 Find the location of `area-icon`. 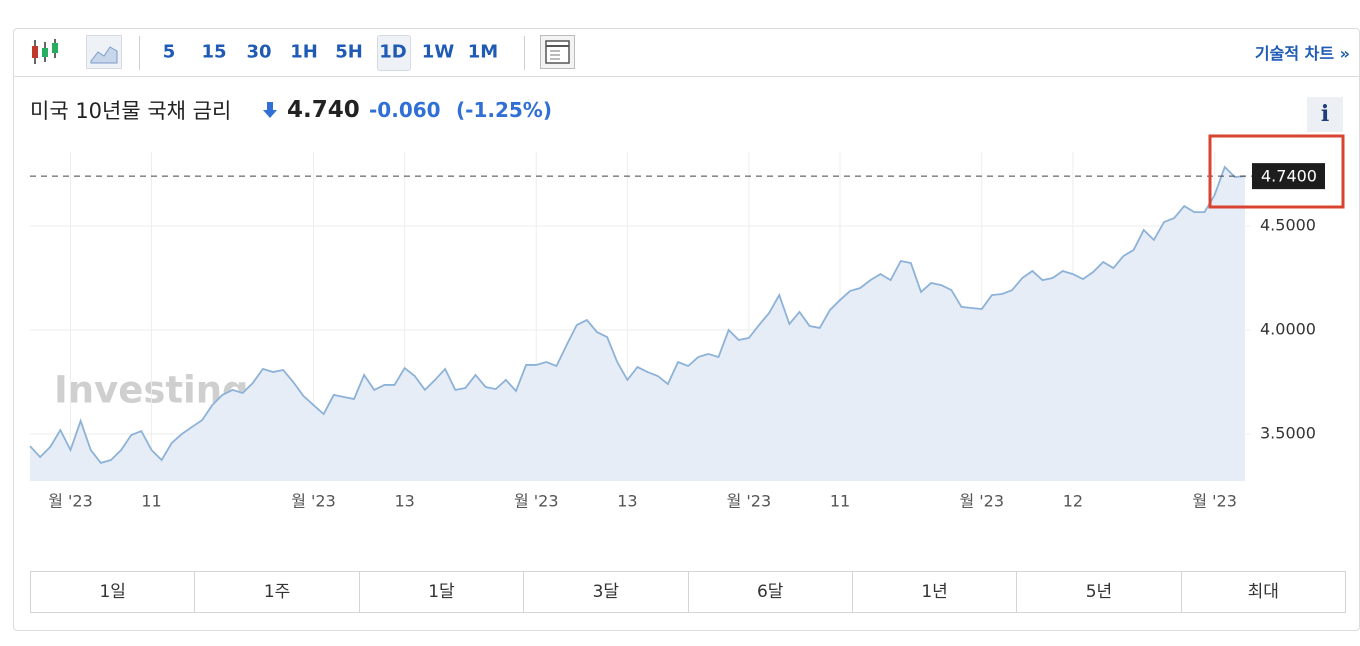

area-icon is located at coordinates (104, 52).